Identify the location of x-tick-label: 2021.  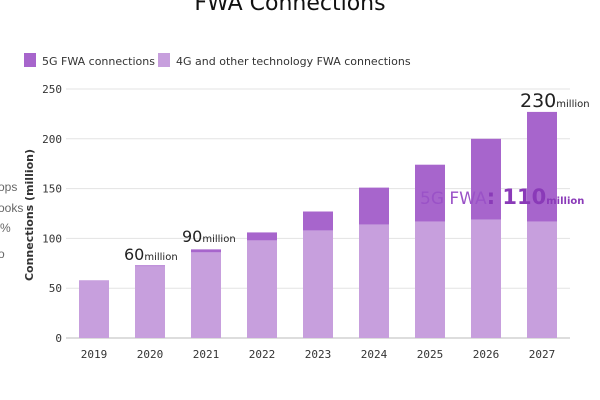
(206, 354).